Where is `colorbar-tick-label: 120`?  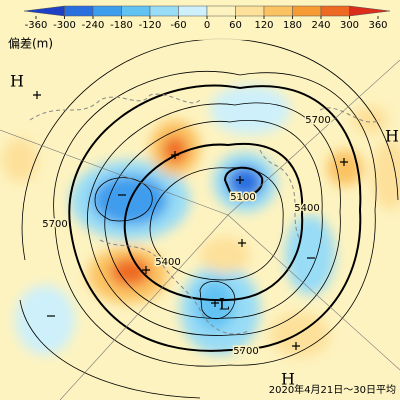 colorbar-tick-label: 120 is located at coordinates (263, 25).